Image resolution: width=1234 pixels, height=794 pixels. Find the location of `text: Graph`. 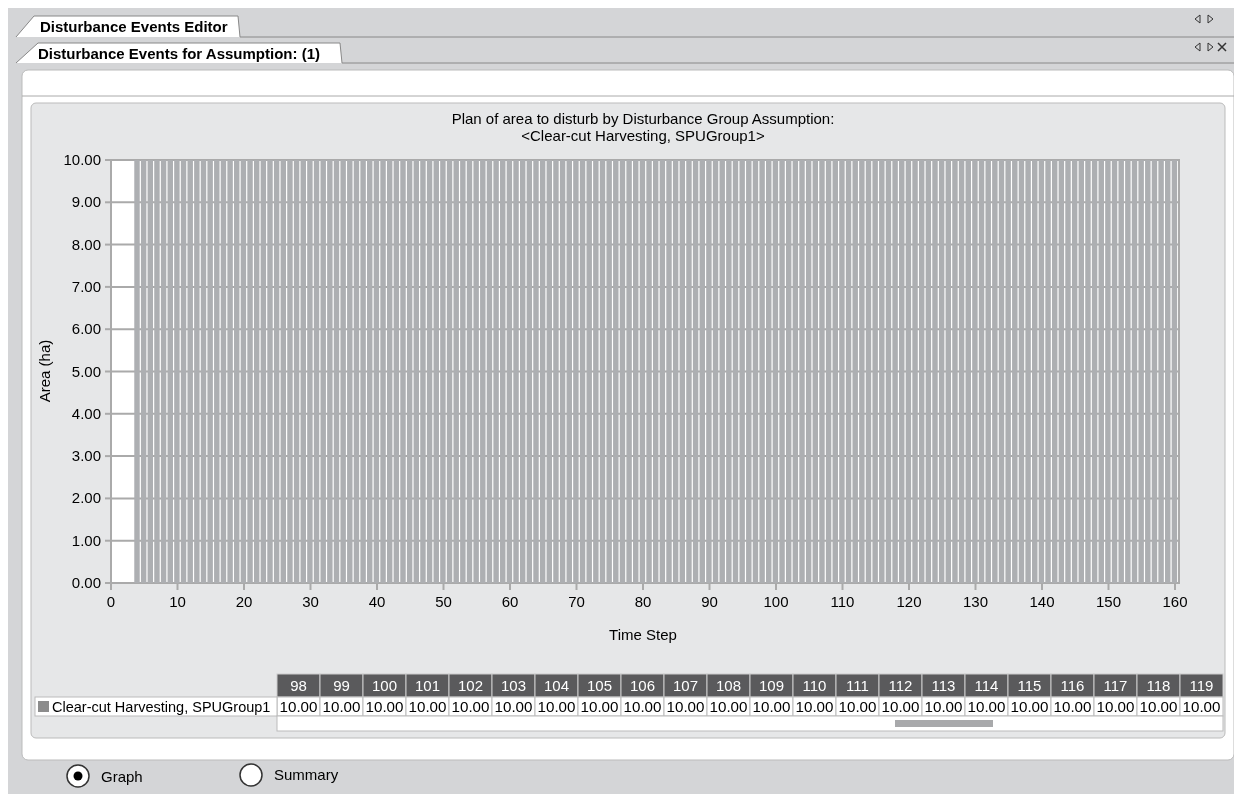

text: Graph is located at coordinates (122, 776).